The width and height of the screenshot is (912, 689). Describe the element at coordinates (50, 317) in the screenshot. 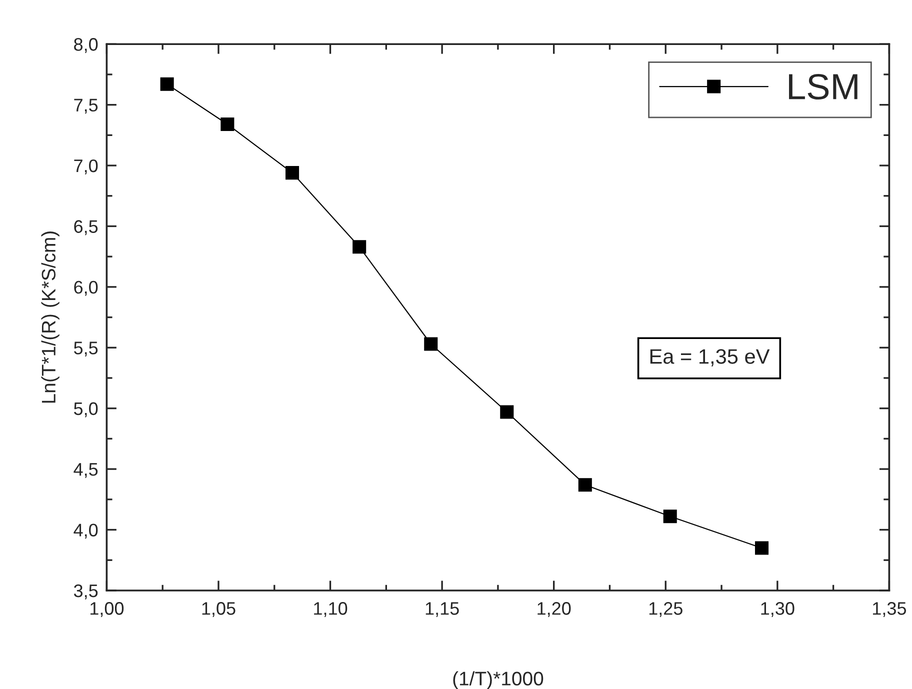

I see `y-axis-title: Ln(T*1/(R) (K*S/cm)` at that location.